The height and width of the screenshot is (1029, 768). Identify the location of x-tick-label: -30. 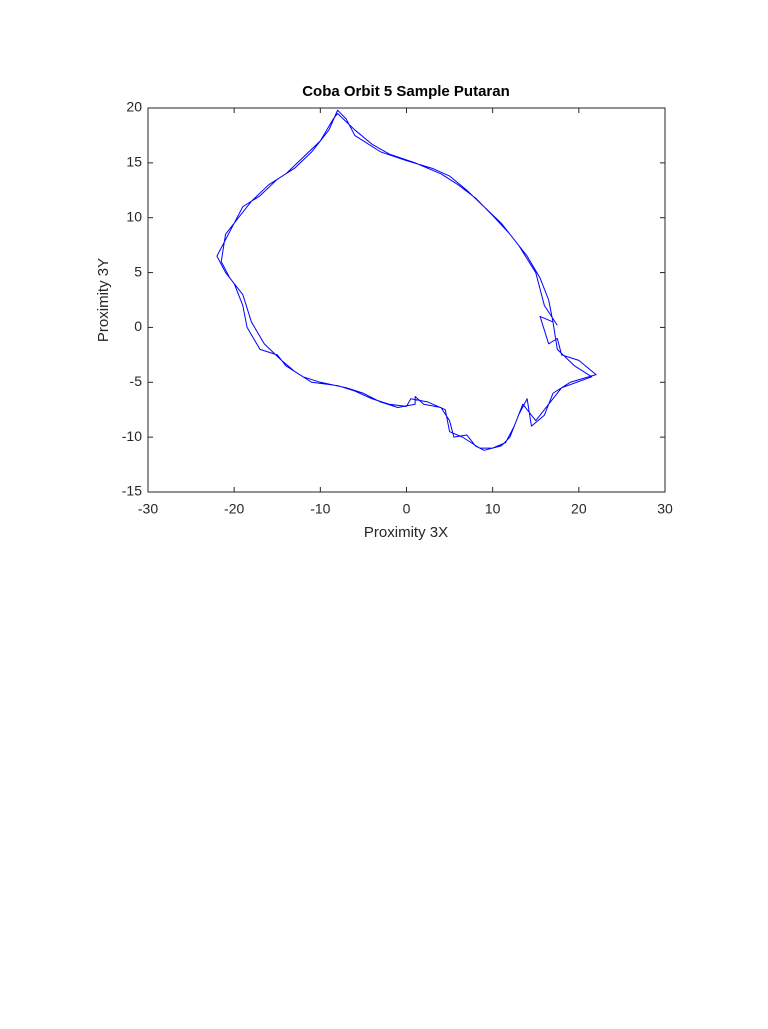
(148, 509).